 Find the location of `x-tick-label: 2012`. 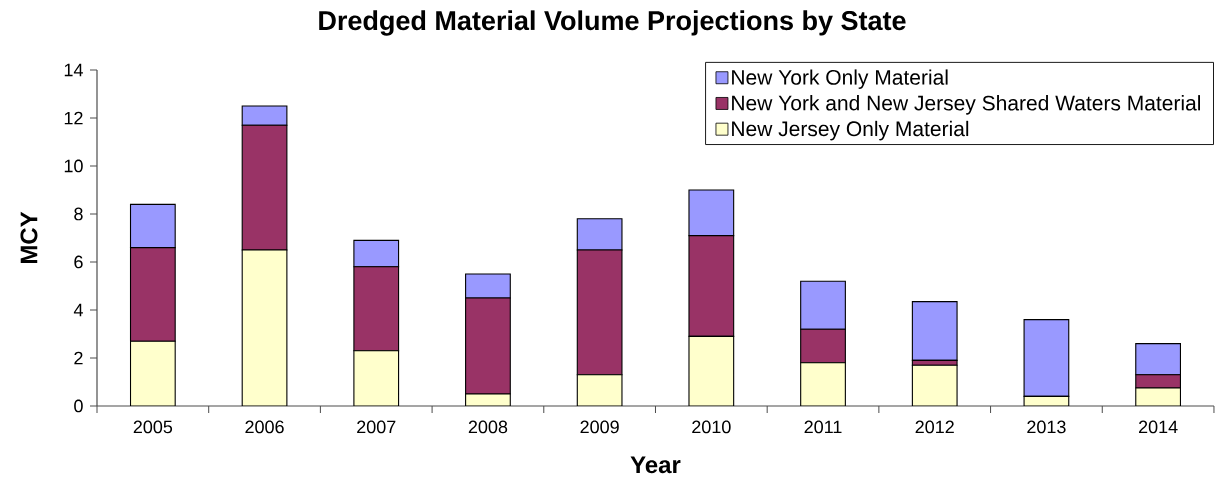

x-tick-label: 2012 is located at coordinates (934, 427).